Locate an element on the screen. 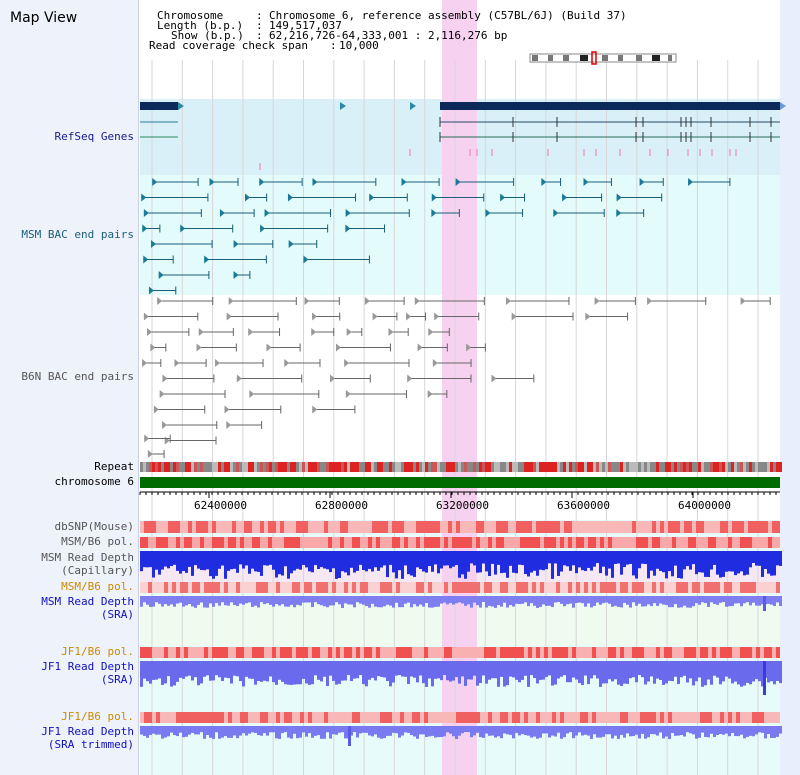 This screenshot has height=775, width=800. track-label-jf1-depth-sra-2: (SRA) is located at coordinates (117, 679).